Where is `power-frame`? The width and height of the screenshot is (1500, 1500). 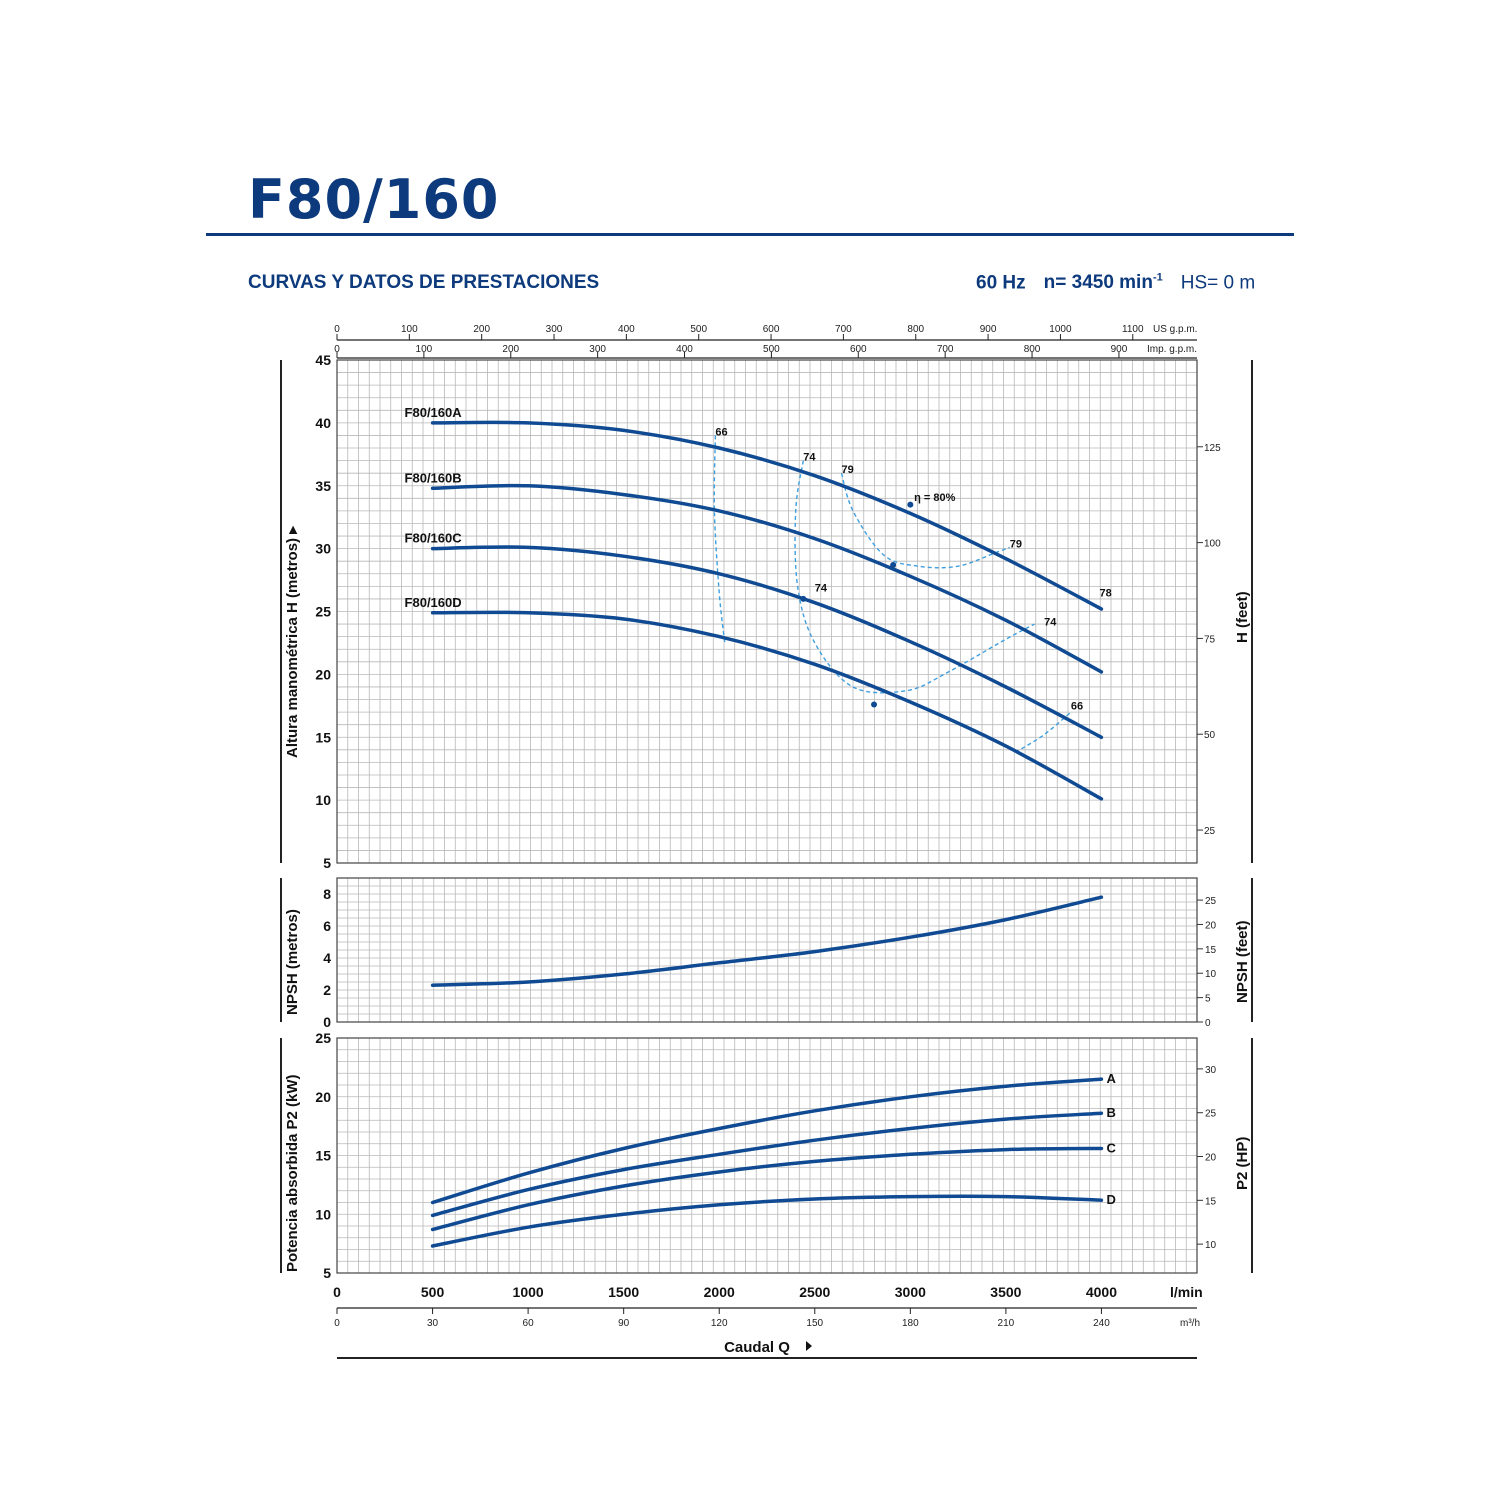
power-frame is located at coordinates (767, 1155).